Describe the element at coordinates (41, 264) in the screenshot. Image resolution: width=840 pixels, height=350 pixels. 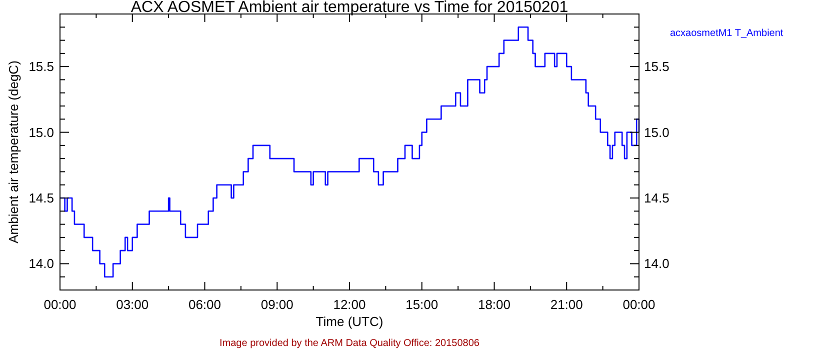
I see `y-tick-label: 14.0` at that location.